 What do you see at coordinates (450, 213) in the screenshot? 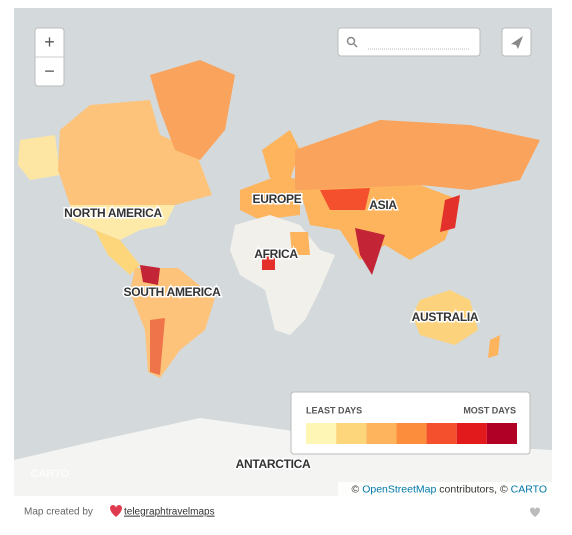
I see `japan` at bounding box center [450, 213].